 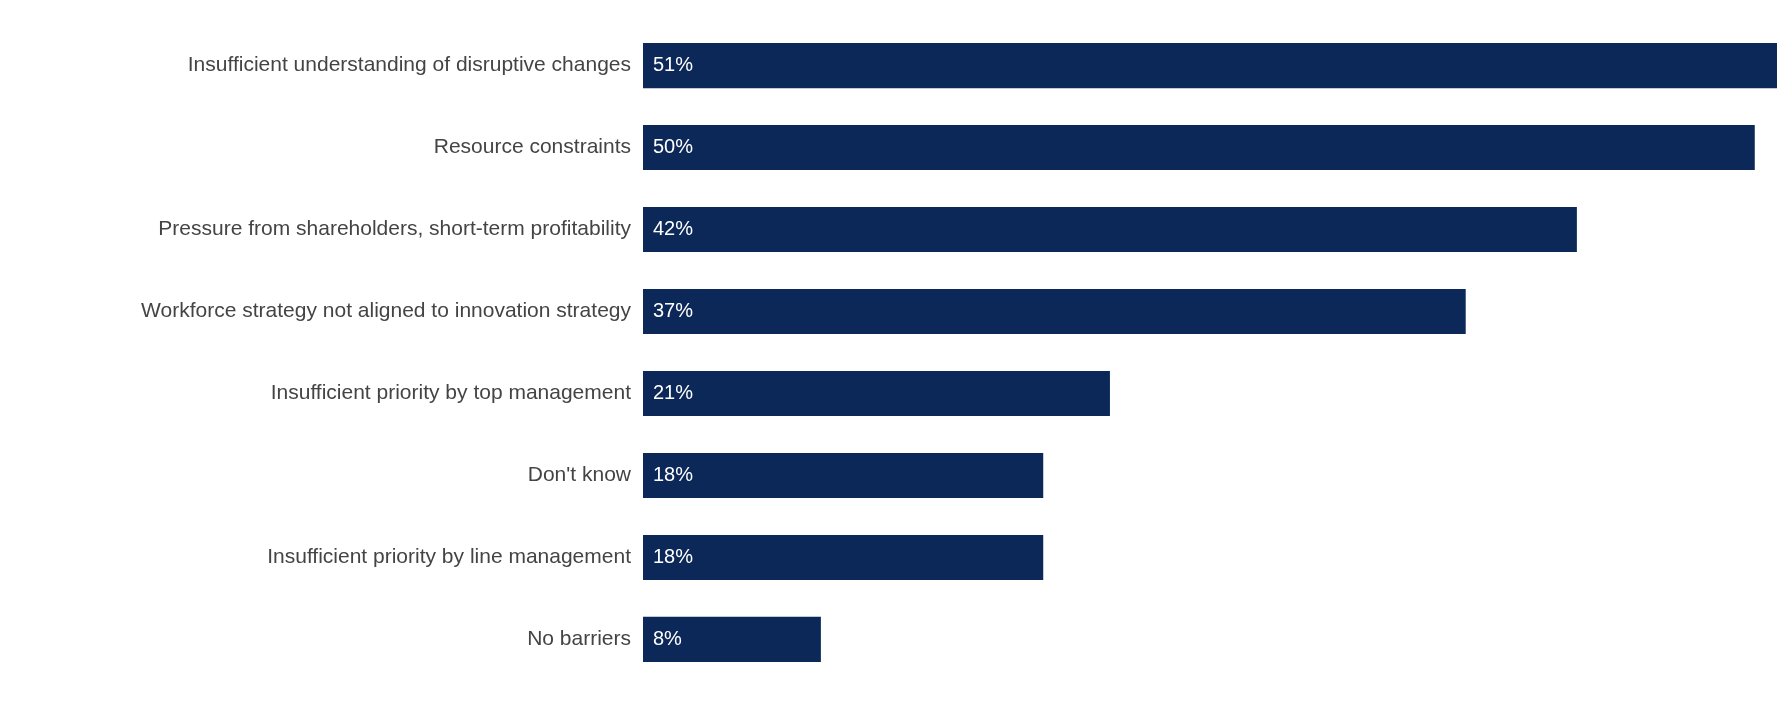 I want to click on y-tick-label: Insufficient priority by line management, so click(x=449, y=556).